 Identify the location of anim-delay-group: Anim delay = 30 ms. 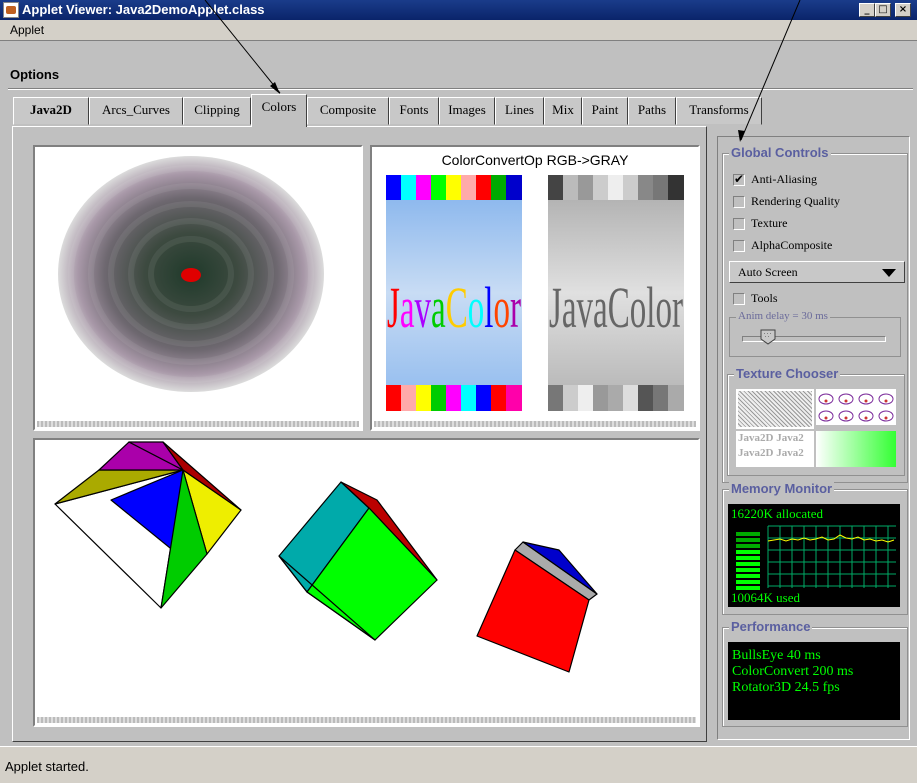
(815, 333).